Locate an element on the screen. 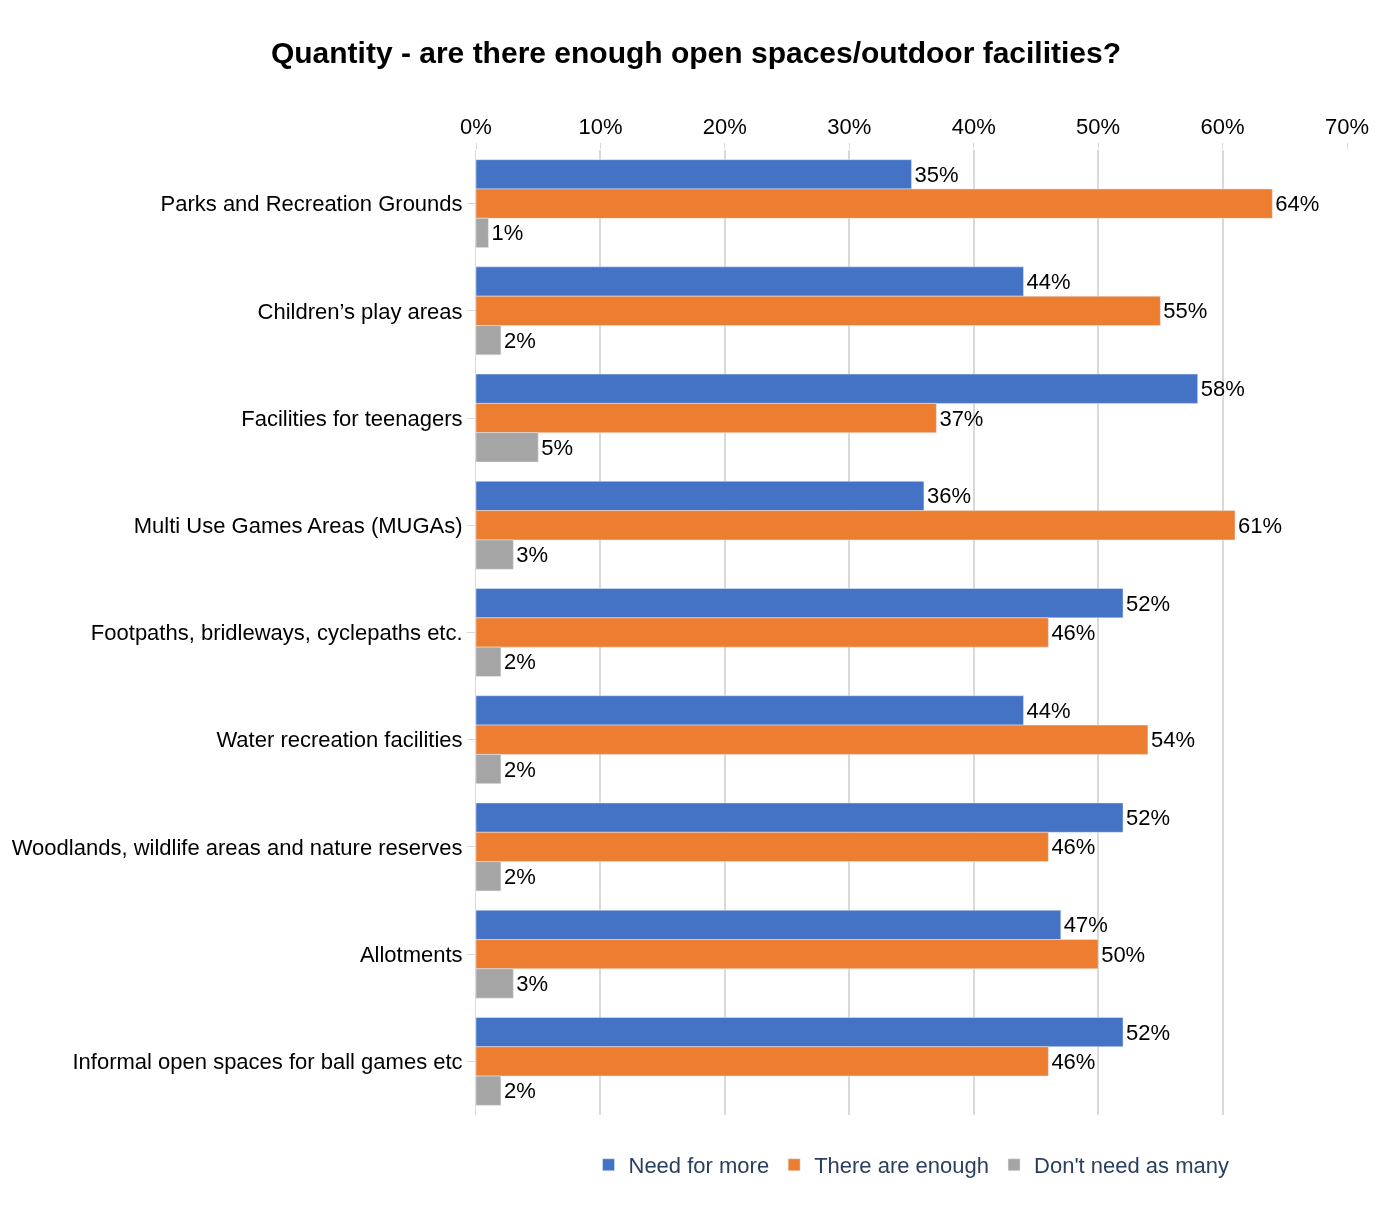 The height and width of the screenshot is (1205, 1392). y-tick-label: Facilities for teenagers is located at coordinates (352, 418).